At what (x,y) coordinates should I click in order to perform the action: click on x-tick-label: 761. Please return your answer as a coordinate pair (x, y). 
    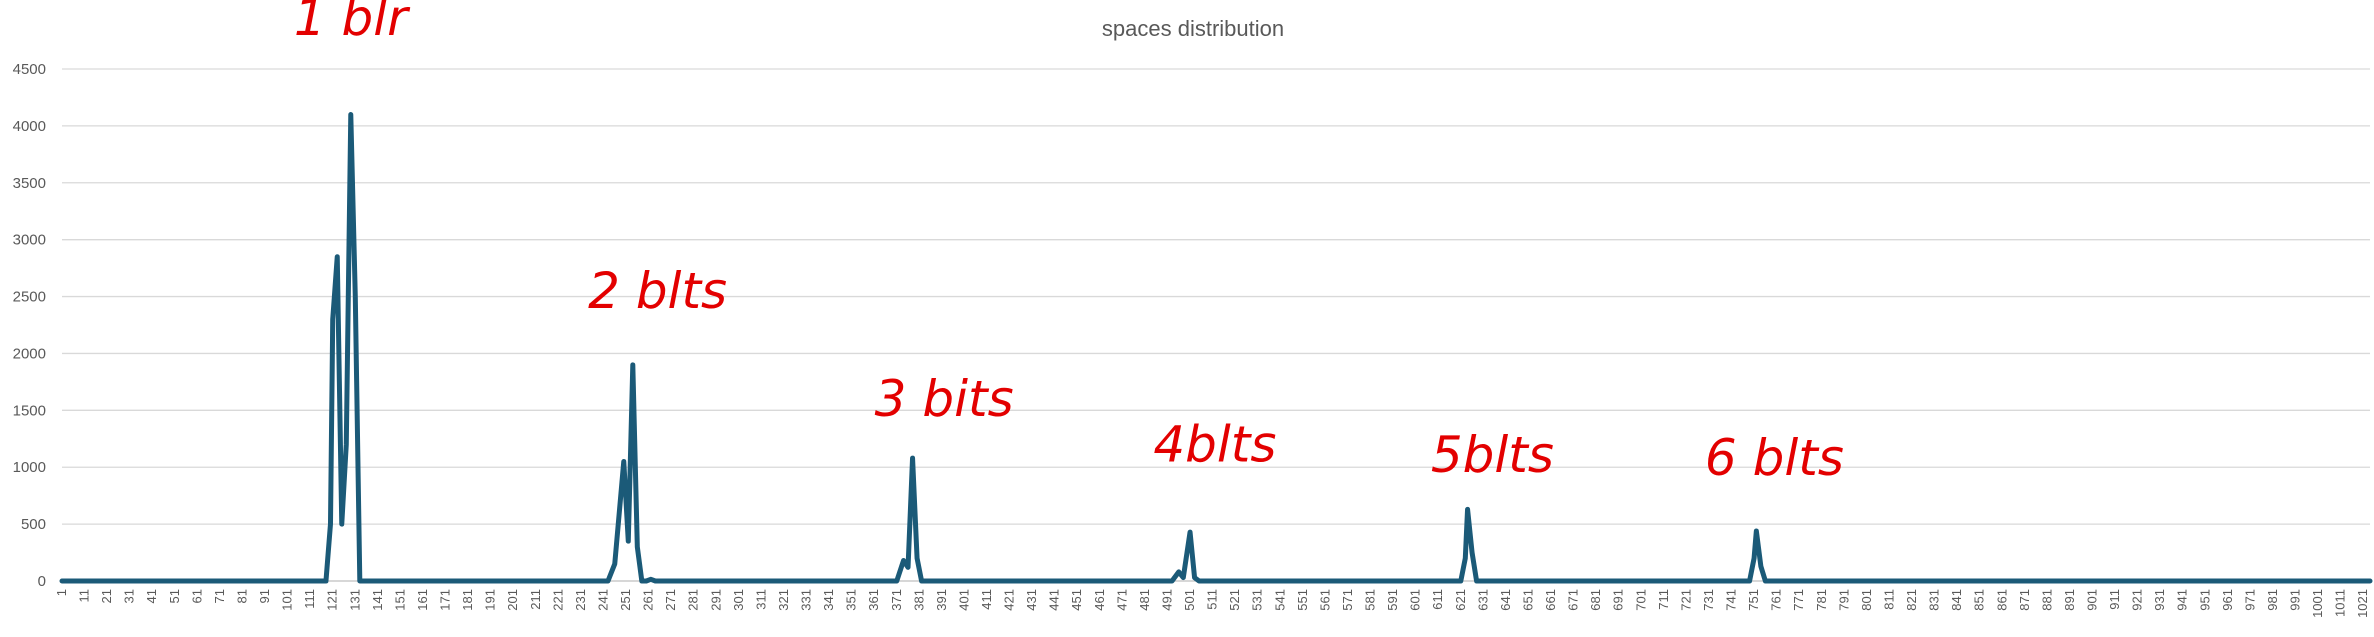
    Looking at the image, I should click on (1776, 600).